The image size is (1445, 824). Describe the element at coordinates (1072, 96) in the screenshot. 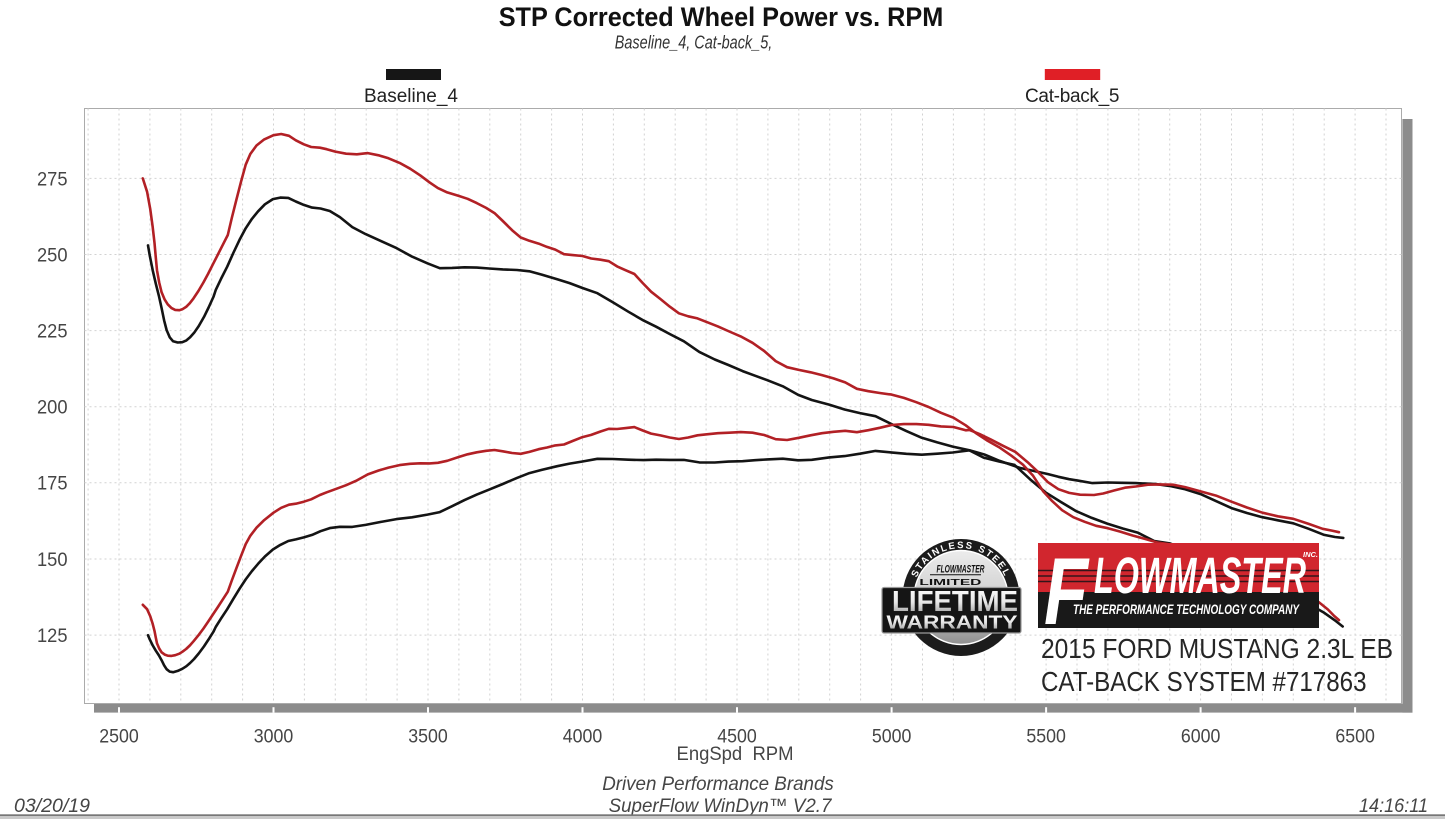

I see `svg-text: Cat-back_5` at that location.